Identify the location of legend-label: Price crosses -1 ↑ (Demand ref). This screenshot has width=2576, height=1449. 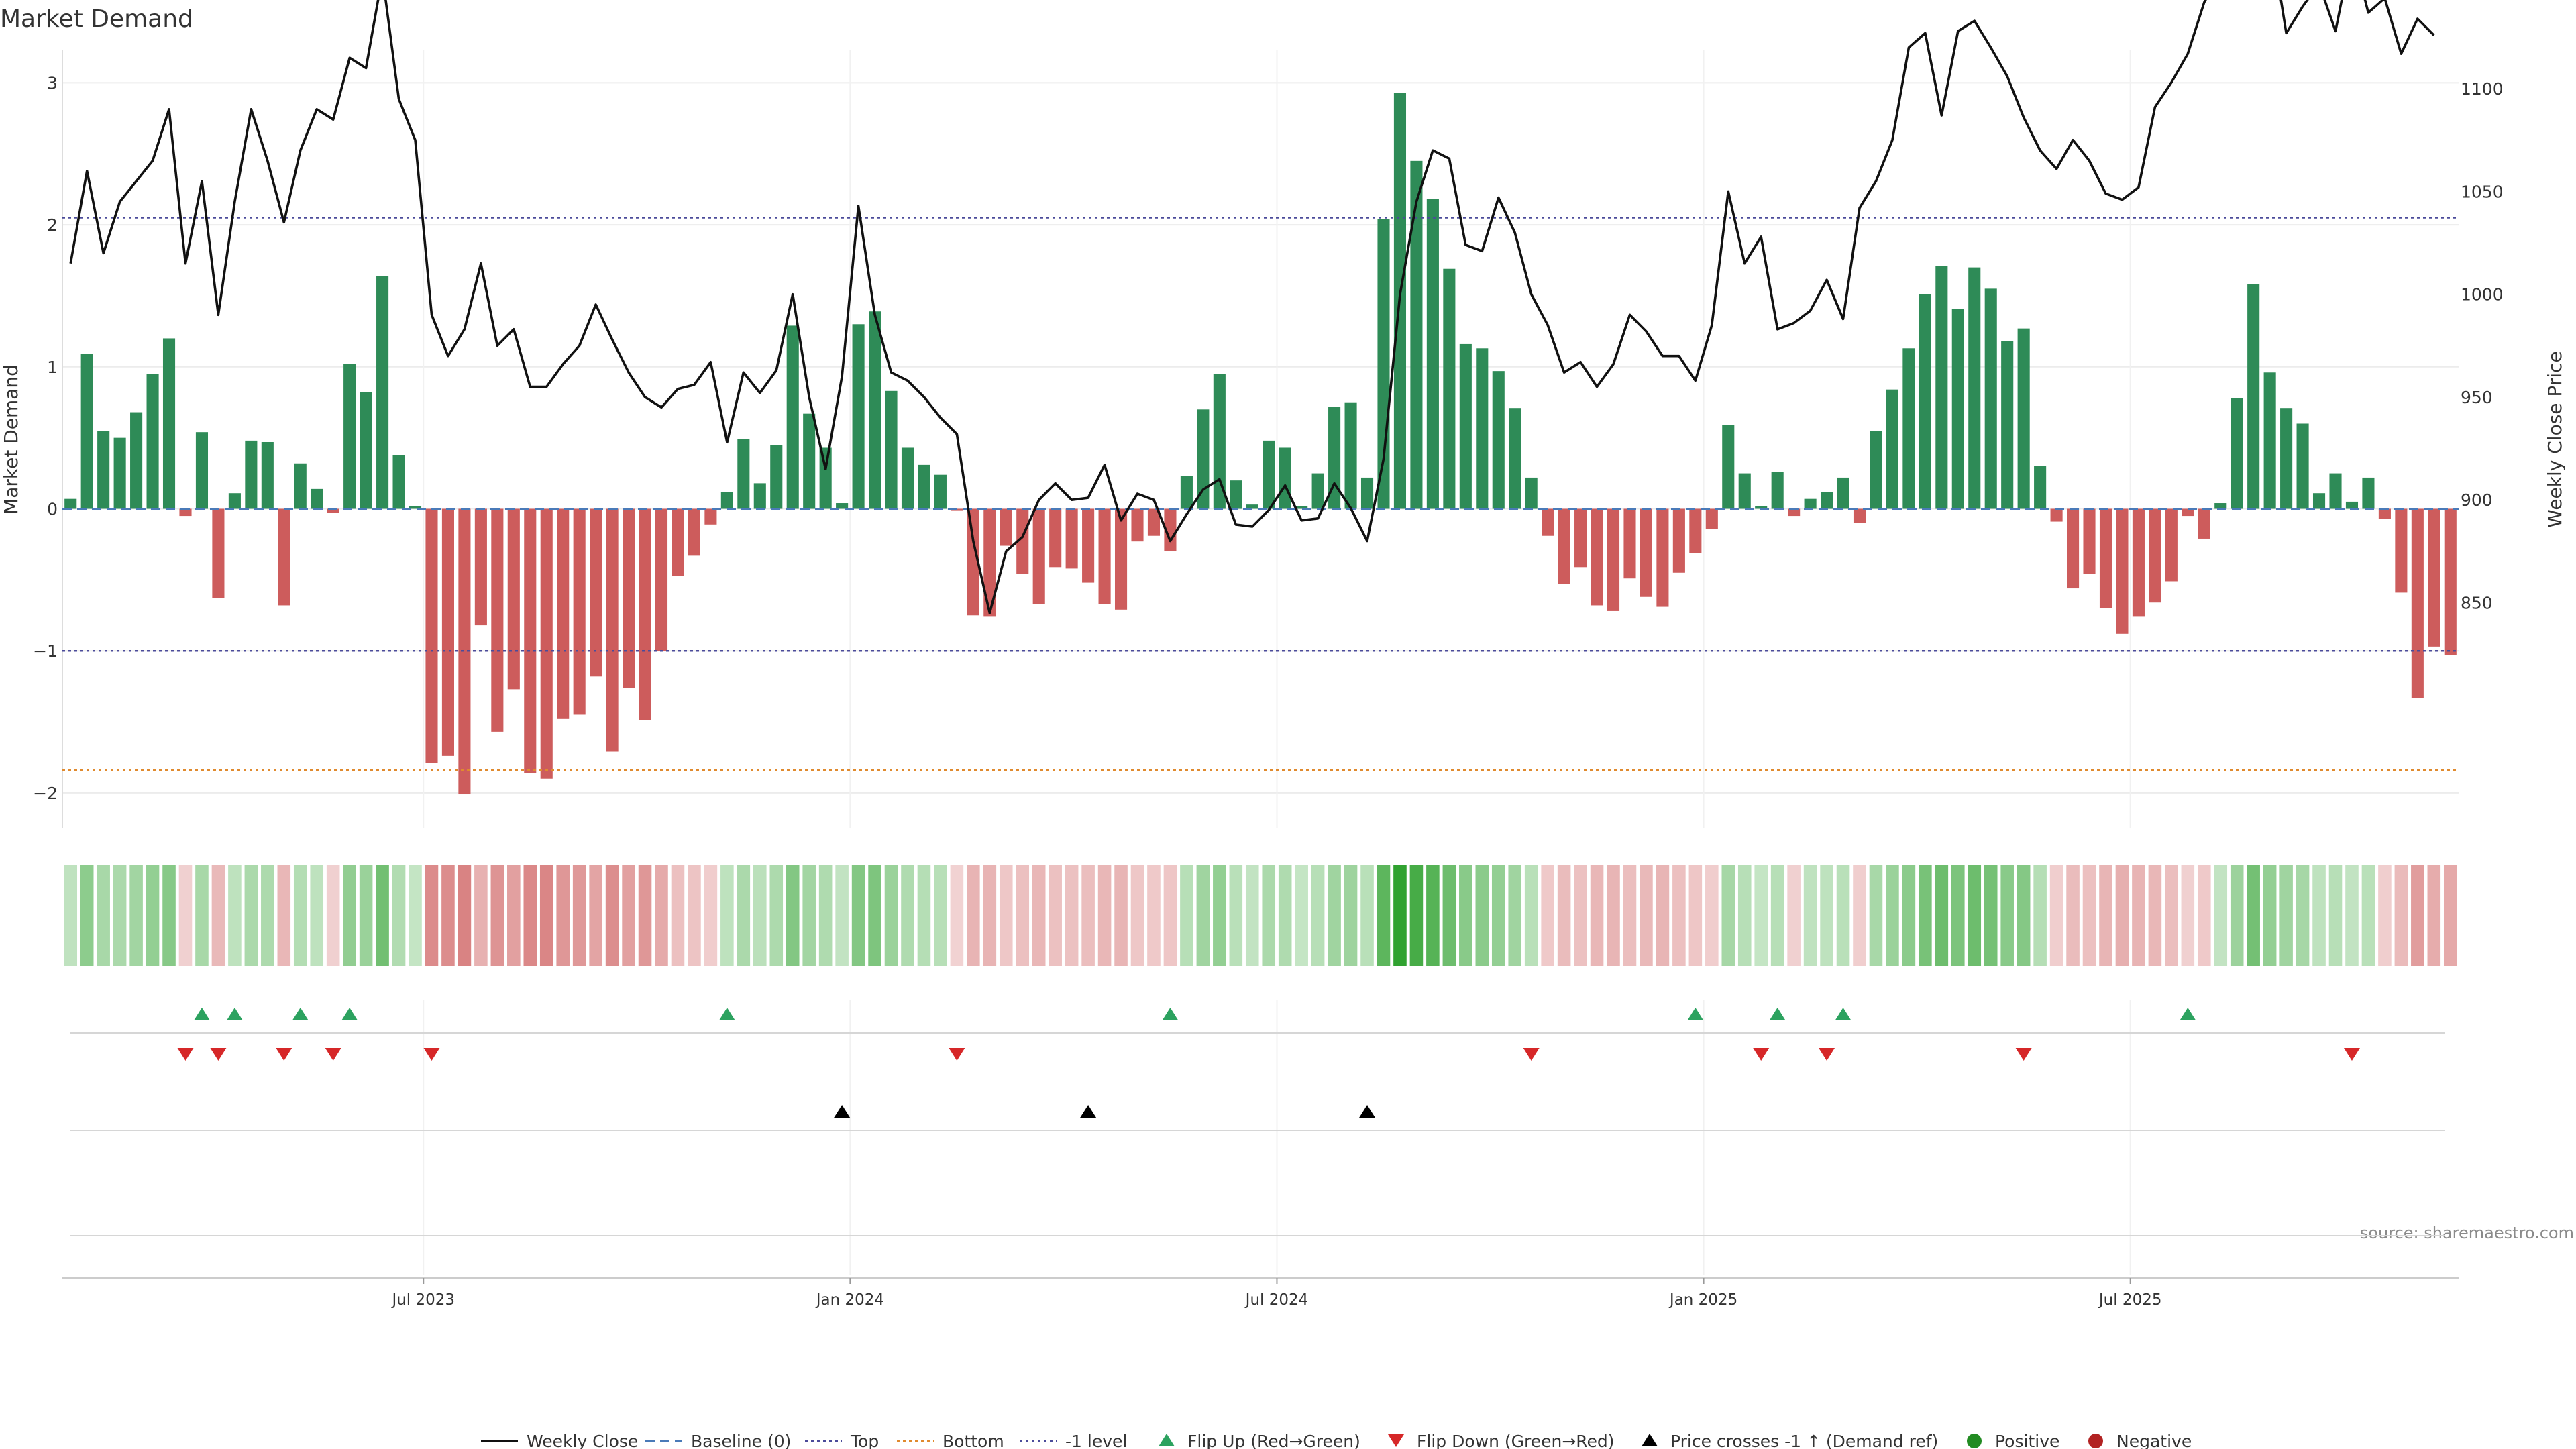
(1804, 1440).